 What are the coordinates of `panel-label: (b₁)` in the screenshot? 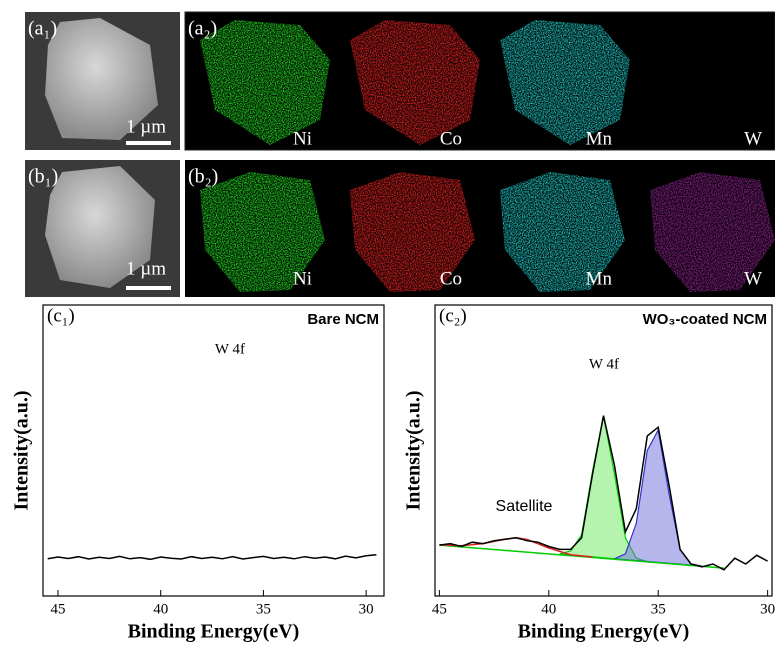 It's located at (43, 177).